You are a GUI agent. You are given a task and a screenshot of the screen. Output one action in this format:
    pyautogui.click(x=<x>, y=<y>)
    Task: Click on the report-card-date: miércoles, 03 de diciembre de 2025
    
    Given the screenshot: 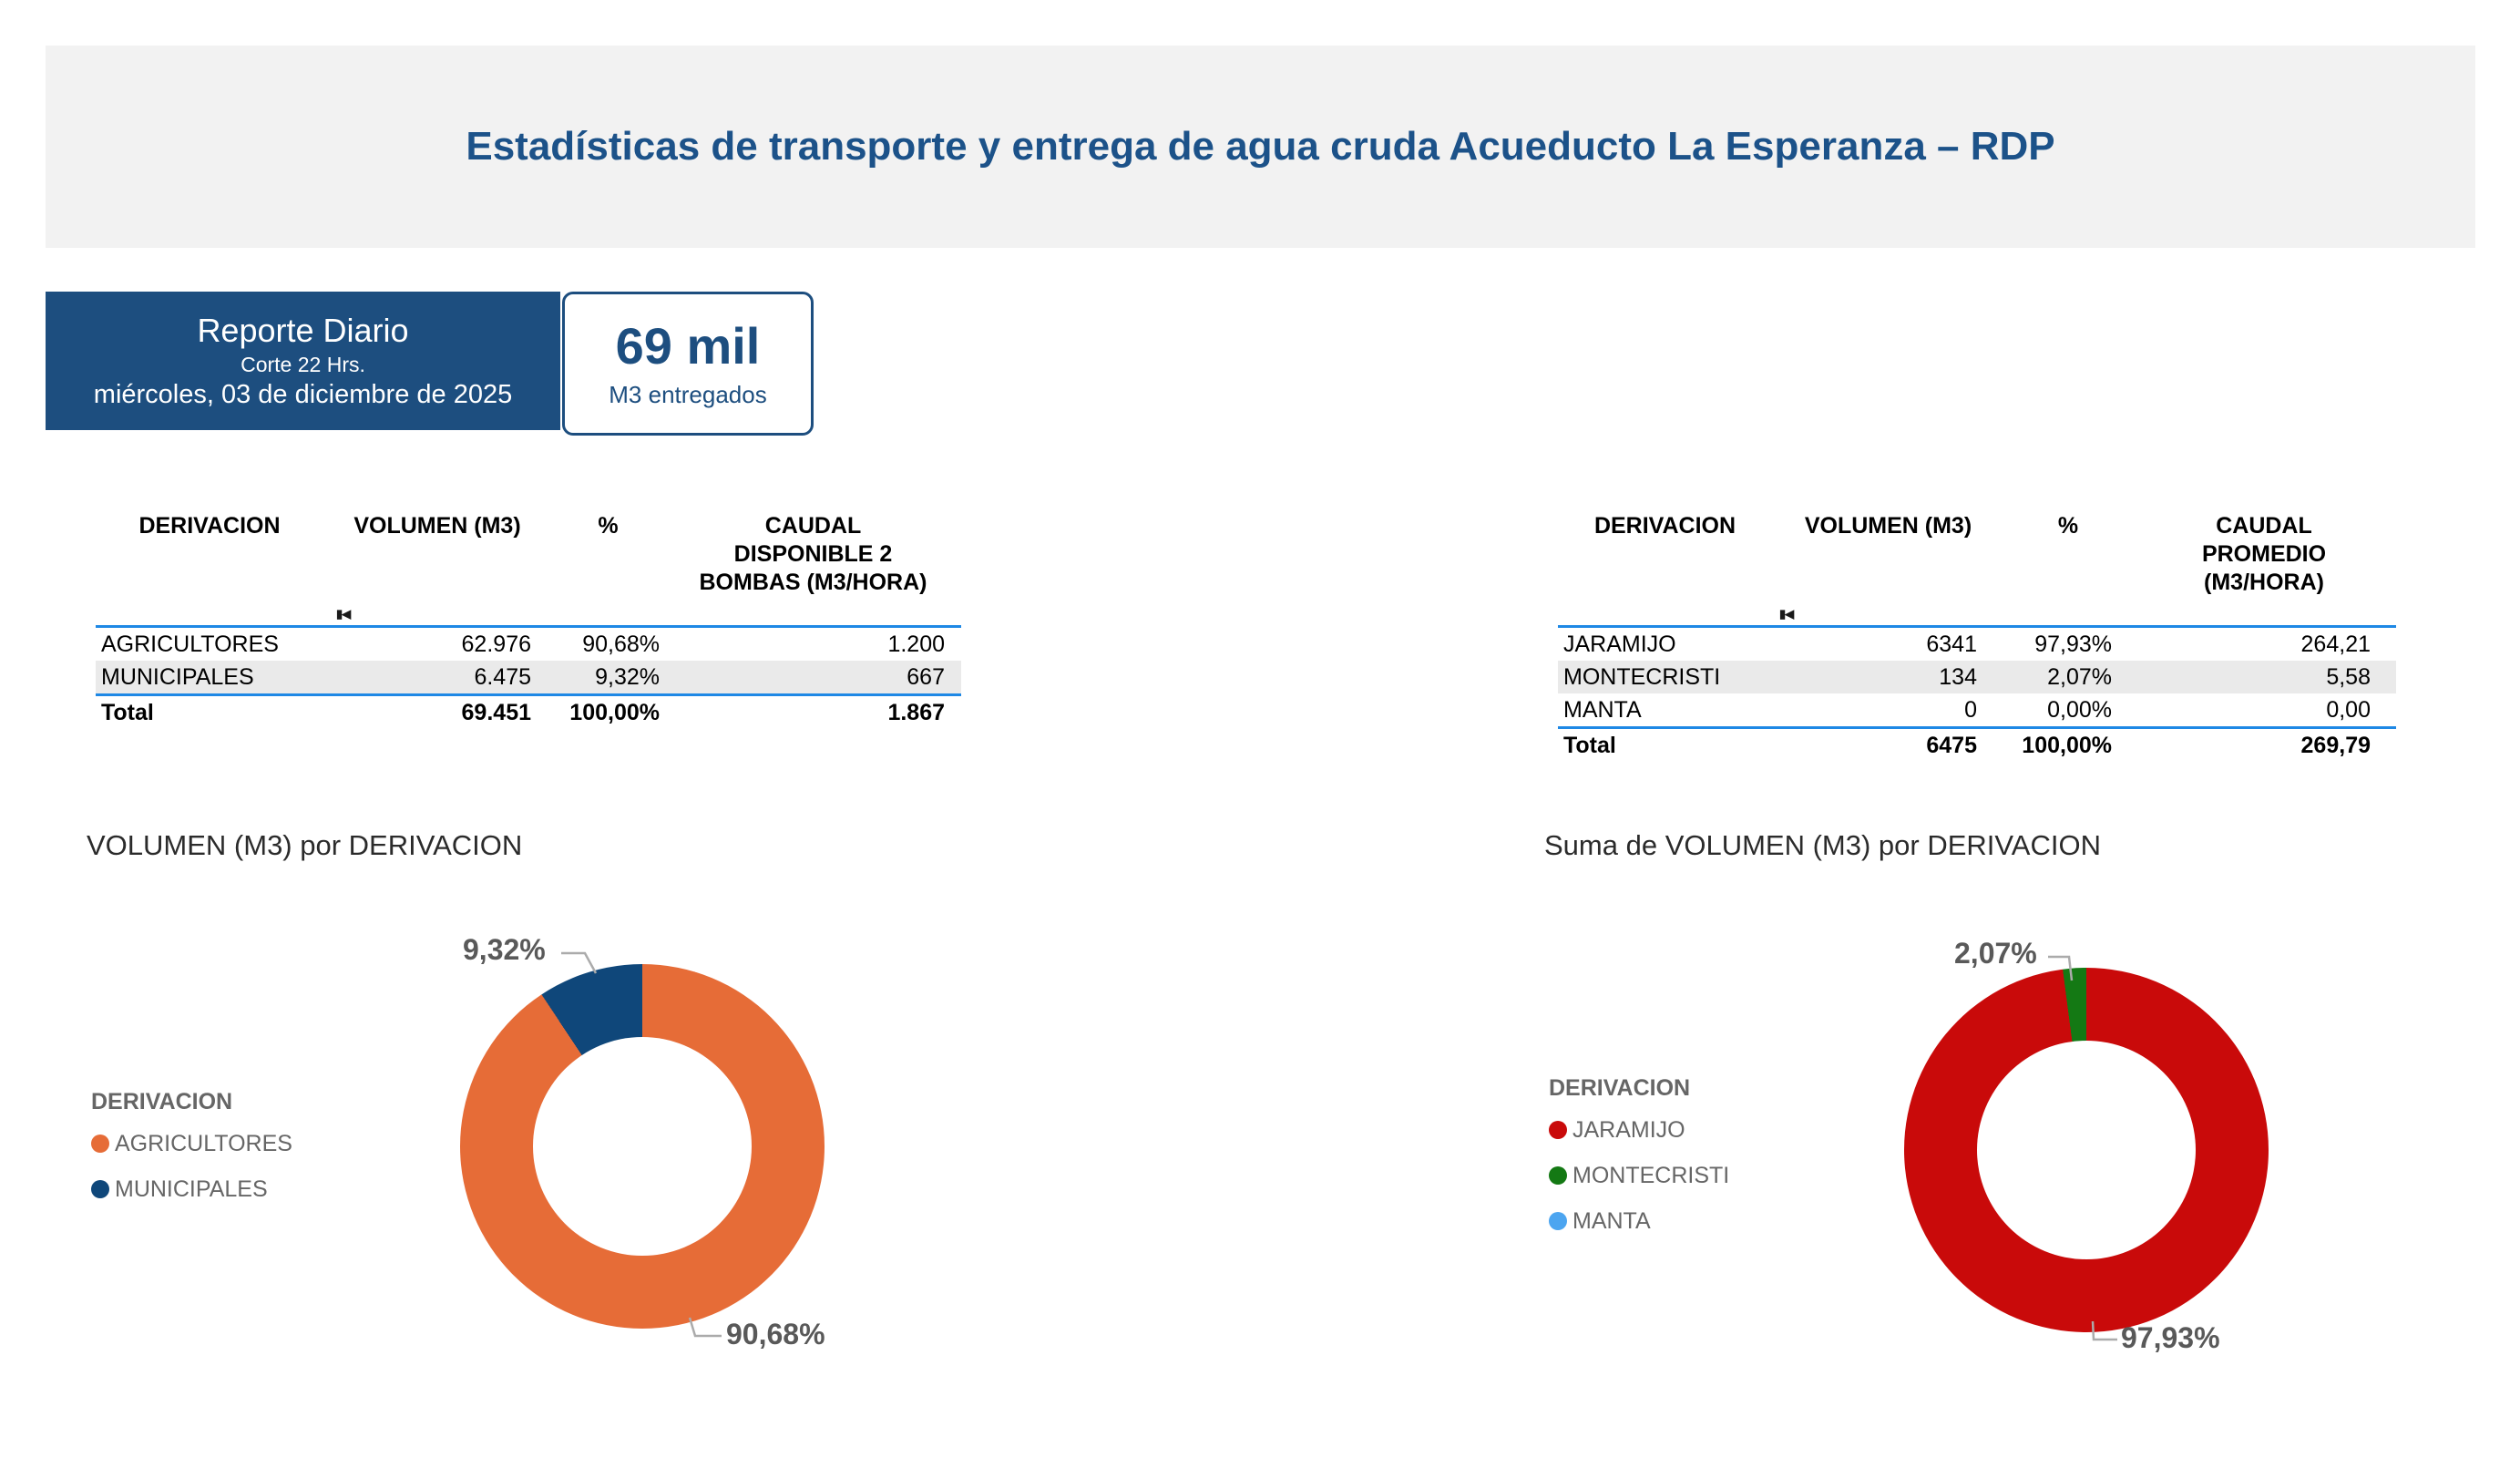 What is the action you would take?
    pyautogui.click(x=303, y=394)
    